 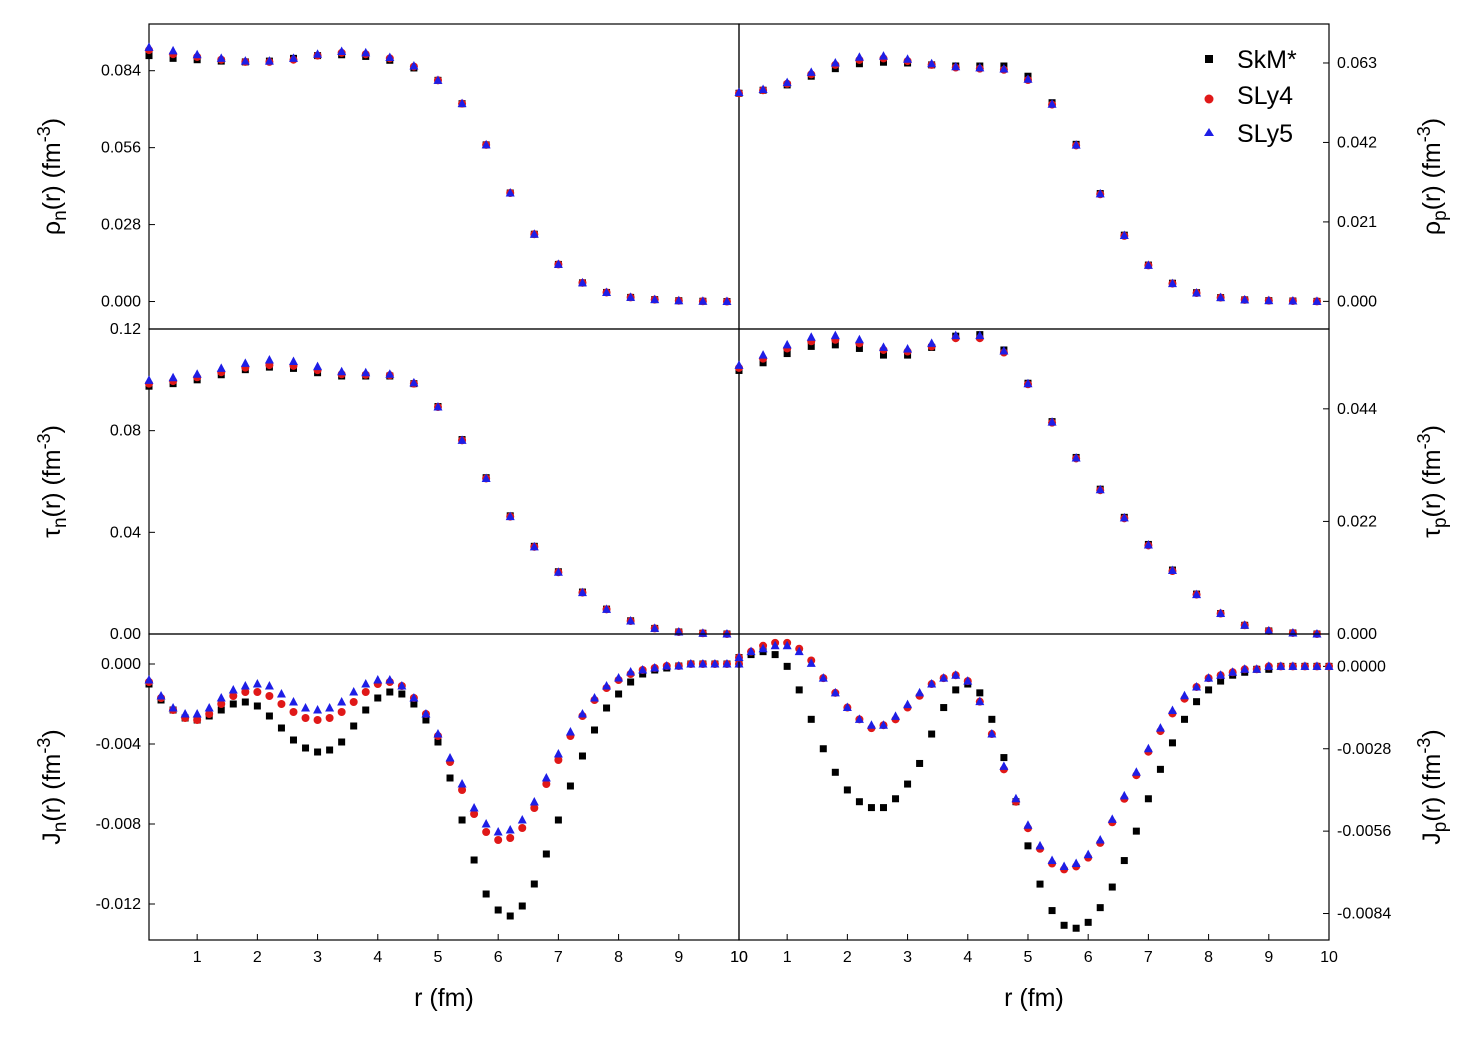 What do you see at coordinates (125, 634) in the screenshot?
I see `y-tick-label: 0.00` at bounding box center [125, 634].